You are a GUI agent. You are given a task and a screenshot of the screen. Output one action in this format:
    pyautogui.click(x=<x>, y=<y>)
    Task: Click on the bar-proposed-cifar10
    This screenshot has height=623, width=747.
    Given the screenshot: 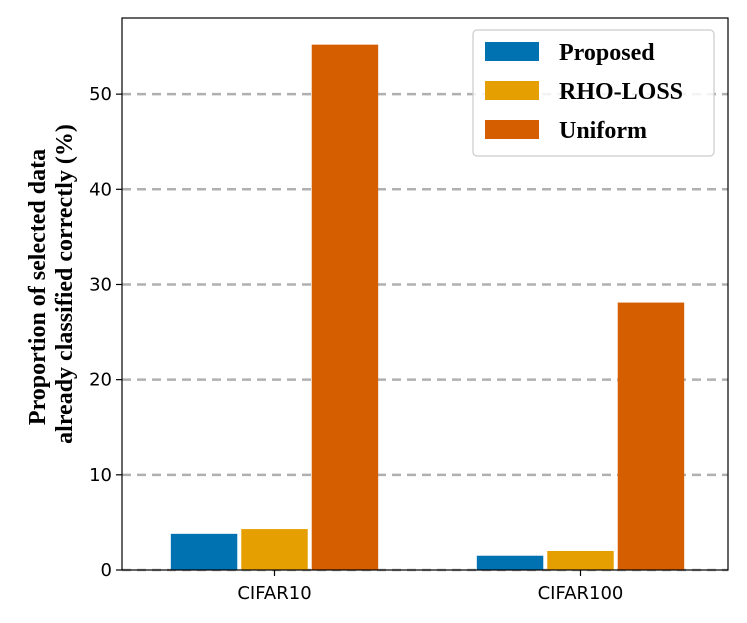 What is the action you would take?
    pyautogui.click(x=204, y=551)
    